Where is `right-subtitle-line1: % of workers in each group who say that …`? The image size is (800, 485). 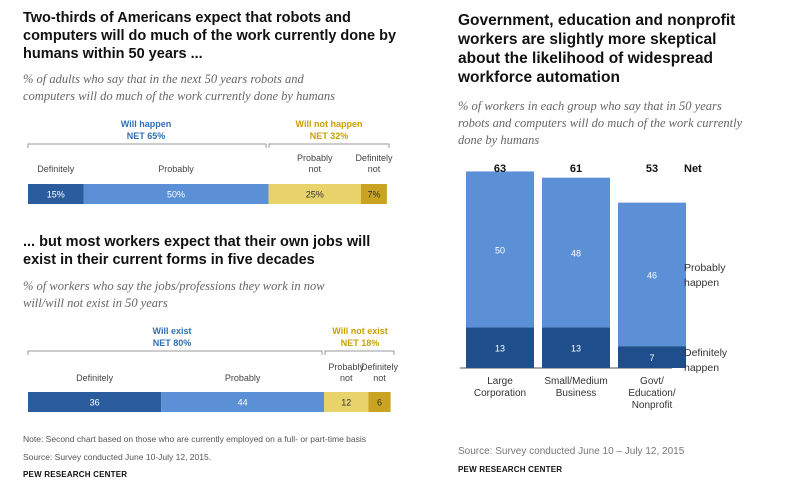 right-subtitle-line1: % of workers in each group who say that … is located at coordinates (590, 106).